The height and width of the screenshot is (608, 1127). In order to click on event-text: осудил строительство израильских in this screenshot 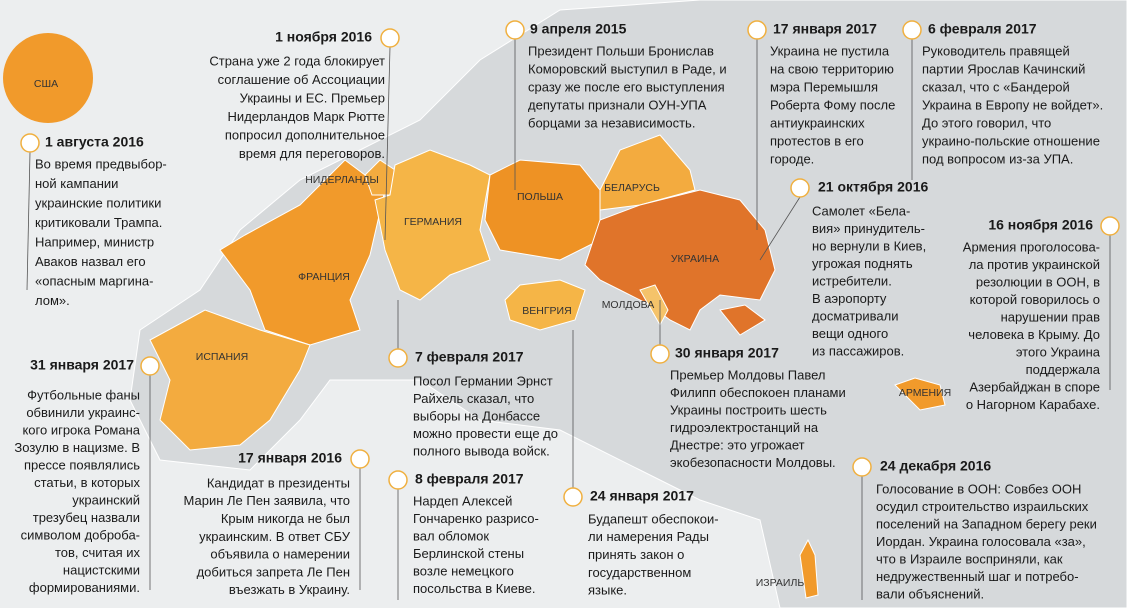, I will do `click(982, 506)`.